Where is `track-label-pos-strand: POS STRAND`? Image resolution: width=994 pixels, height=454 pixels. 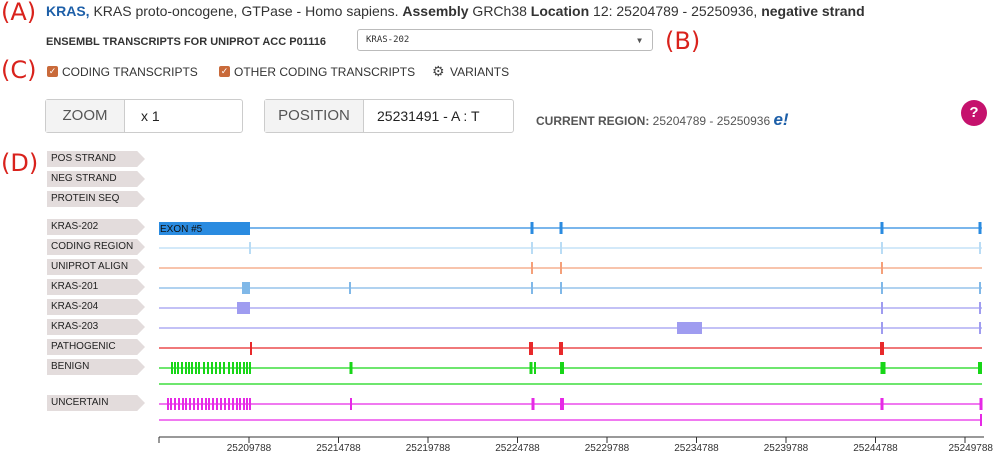
track-label-pos-strand: POS STRAND is located at coordinates (96, 159).